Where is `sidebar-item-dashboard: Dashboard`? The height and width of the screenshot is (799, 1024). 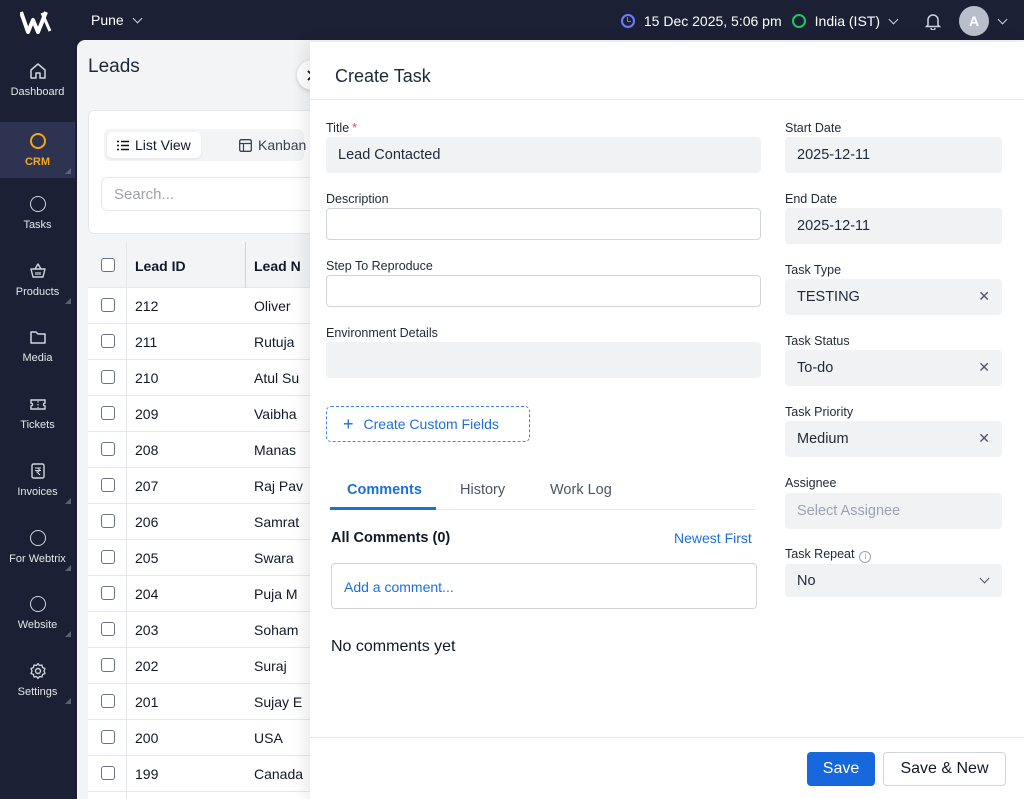
sidebar-item-dashboard: Dashboard is located at coordinates (37, 80).